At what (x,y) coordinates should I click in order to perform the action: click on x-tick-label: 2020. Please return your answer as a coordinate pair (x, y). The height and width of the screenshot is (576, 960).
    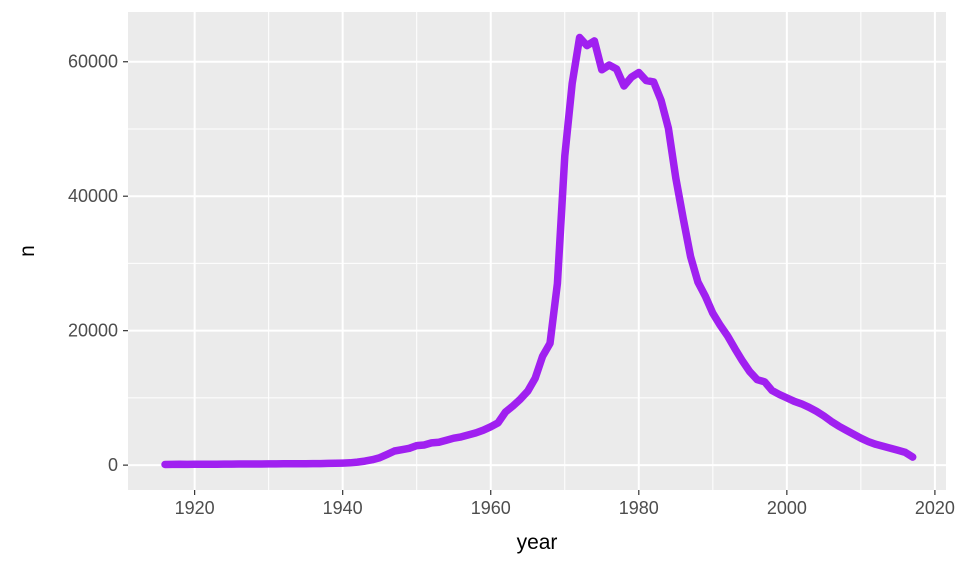
    Looking at the image, I should click on (935, 508).